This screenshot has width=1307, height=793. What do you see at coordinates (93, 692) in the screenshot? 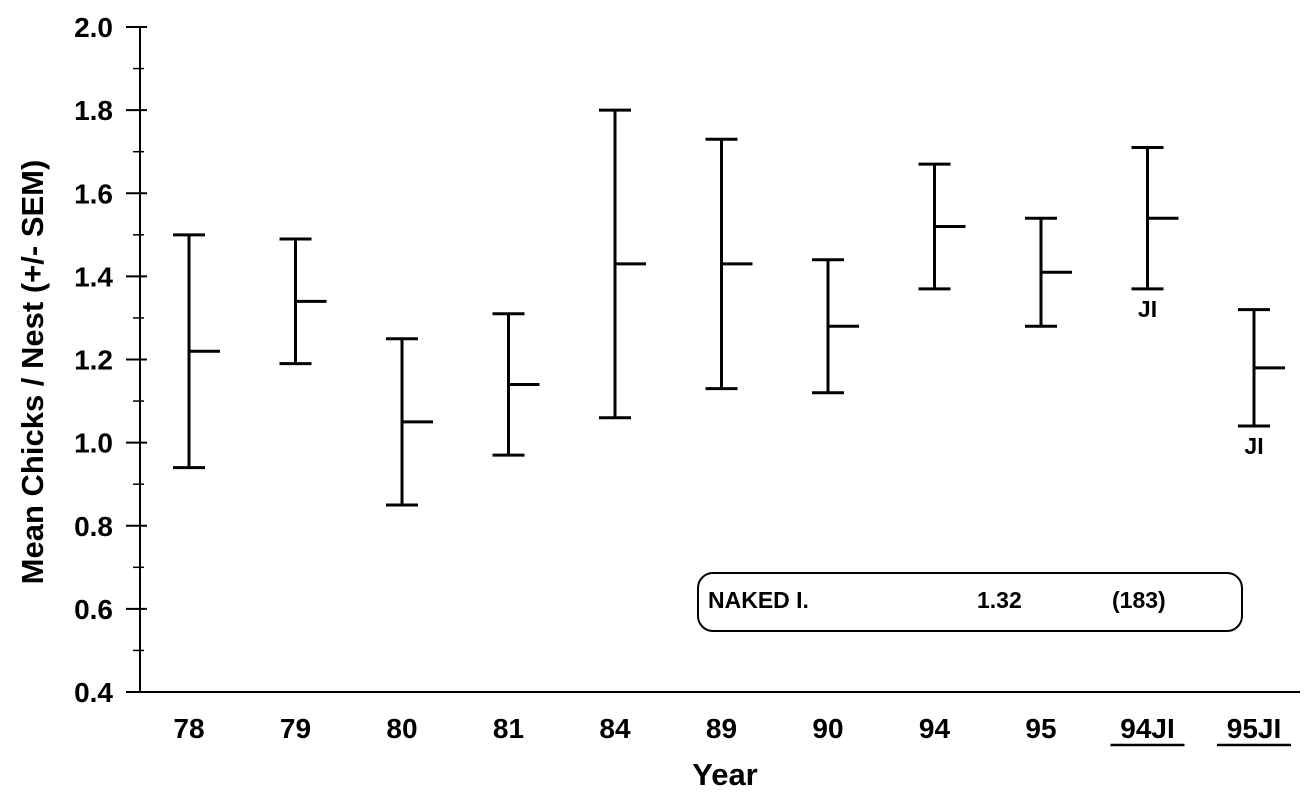
I see `y-tick-label: 0.4` at bounding box center [93, 692].